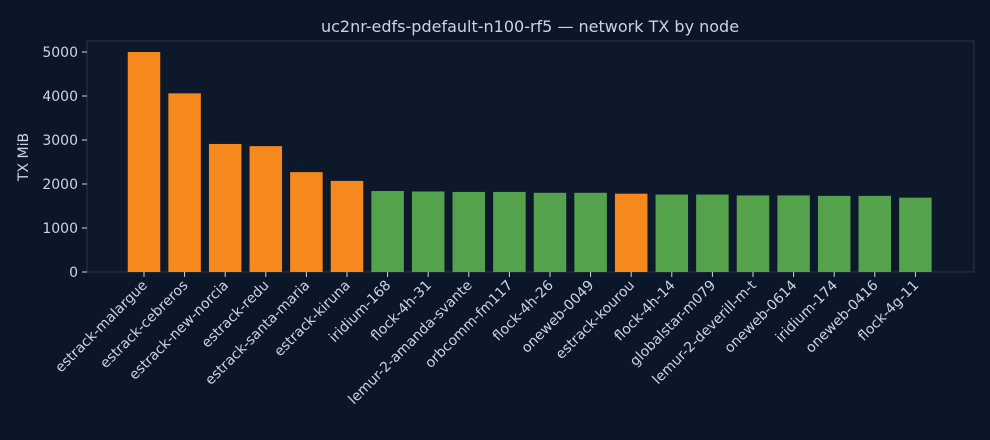 The width and height of the screenshot is (990, 440). I want to click on y-tick-label: 3000, so click(60, 141).